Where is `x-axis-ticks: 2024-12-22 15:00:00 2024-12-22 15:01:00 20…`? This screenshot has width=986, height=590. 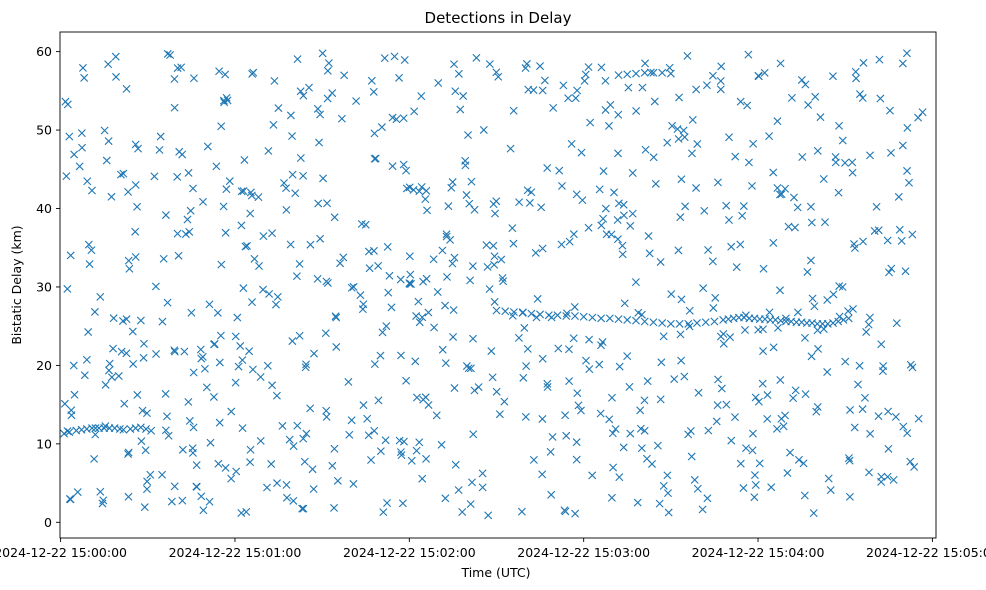 x-axis-ticks: 2024-12-22 15:00:00 2024-12-22 15:01:00 20… is located at coordinates (493, 549).